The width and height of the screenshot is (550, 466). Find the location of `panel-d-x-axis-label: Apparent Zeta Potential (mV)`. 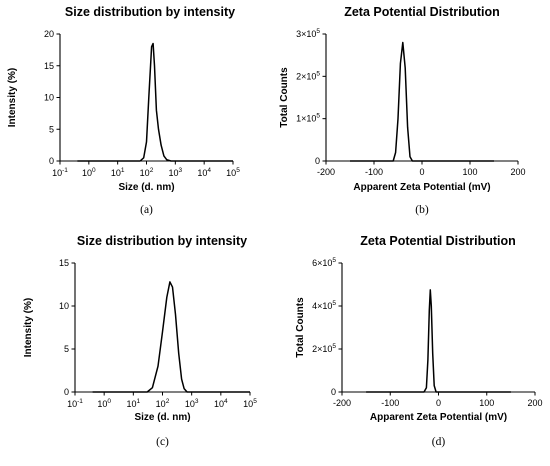

panel-d-x-axis-label: Apparent Zeta Potential (mV) is located at coordinates (438, 417).